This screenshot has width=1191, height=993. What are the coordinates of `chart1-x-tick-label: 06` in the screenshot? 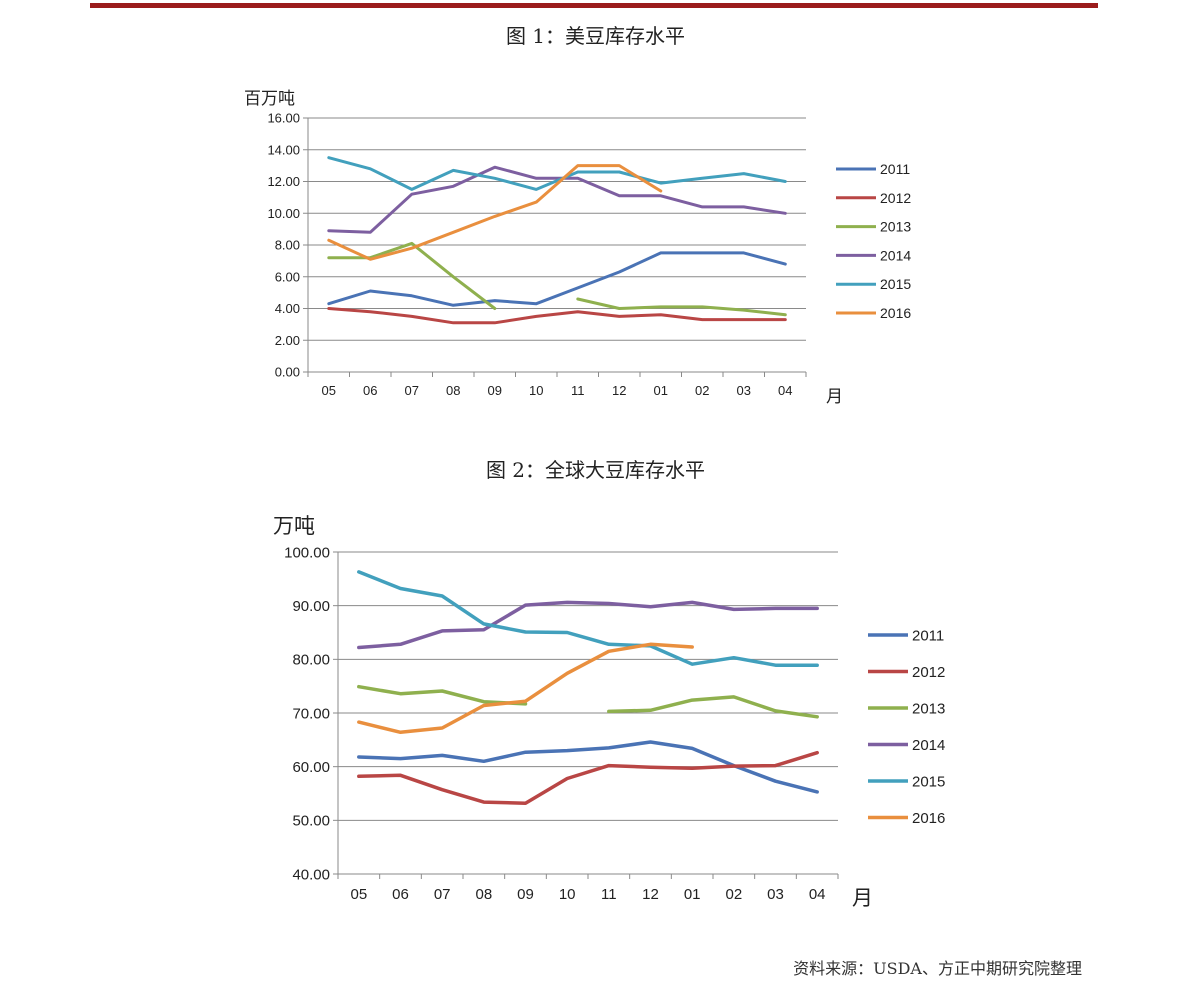 It's located at (370, 390).